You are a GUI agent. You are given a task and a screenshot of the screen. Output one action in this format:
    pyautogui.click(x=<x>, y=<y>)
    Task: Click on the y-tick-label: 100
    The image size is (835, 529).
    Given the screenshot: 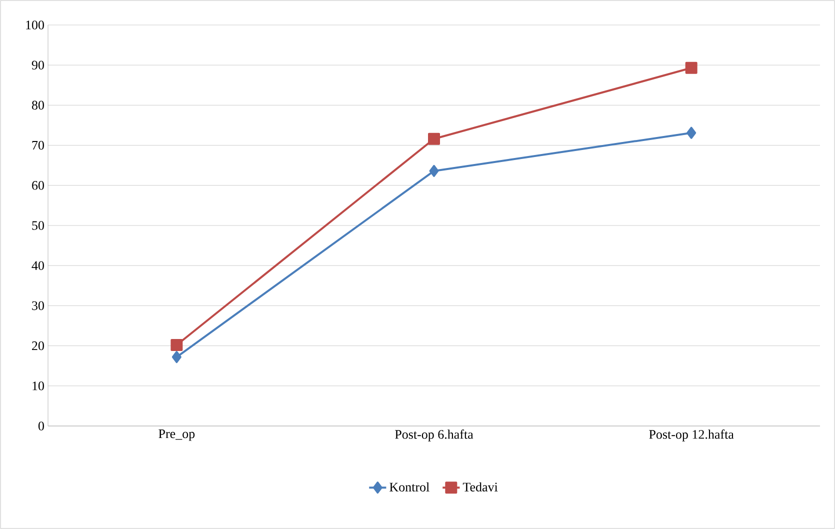 What is the action you would take?
    pyautogui.click(x=35, y=25)
    